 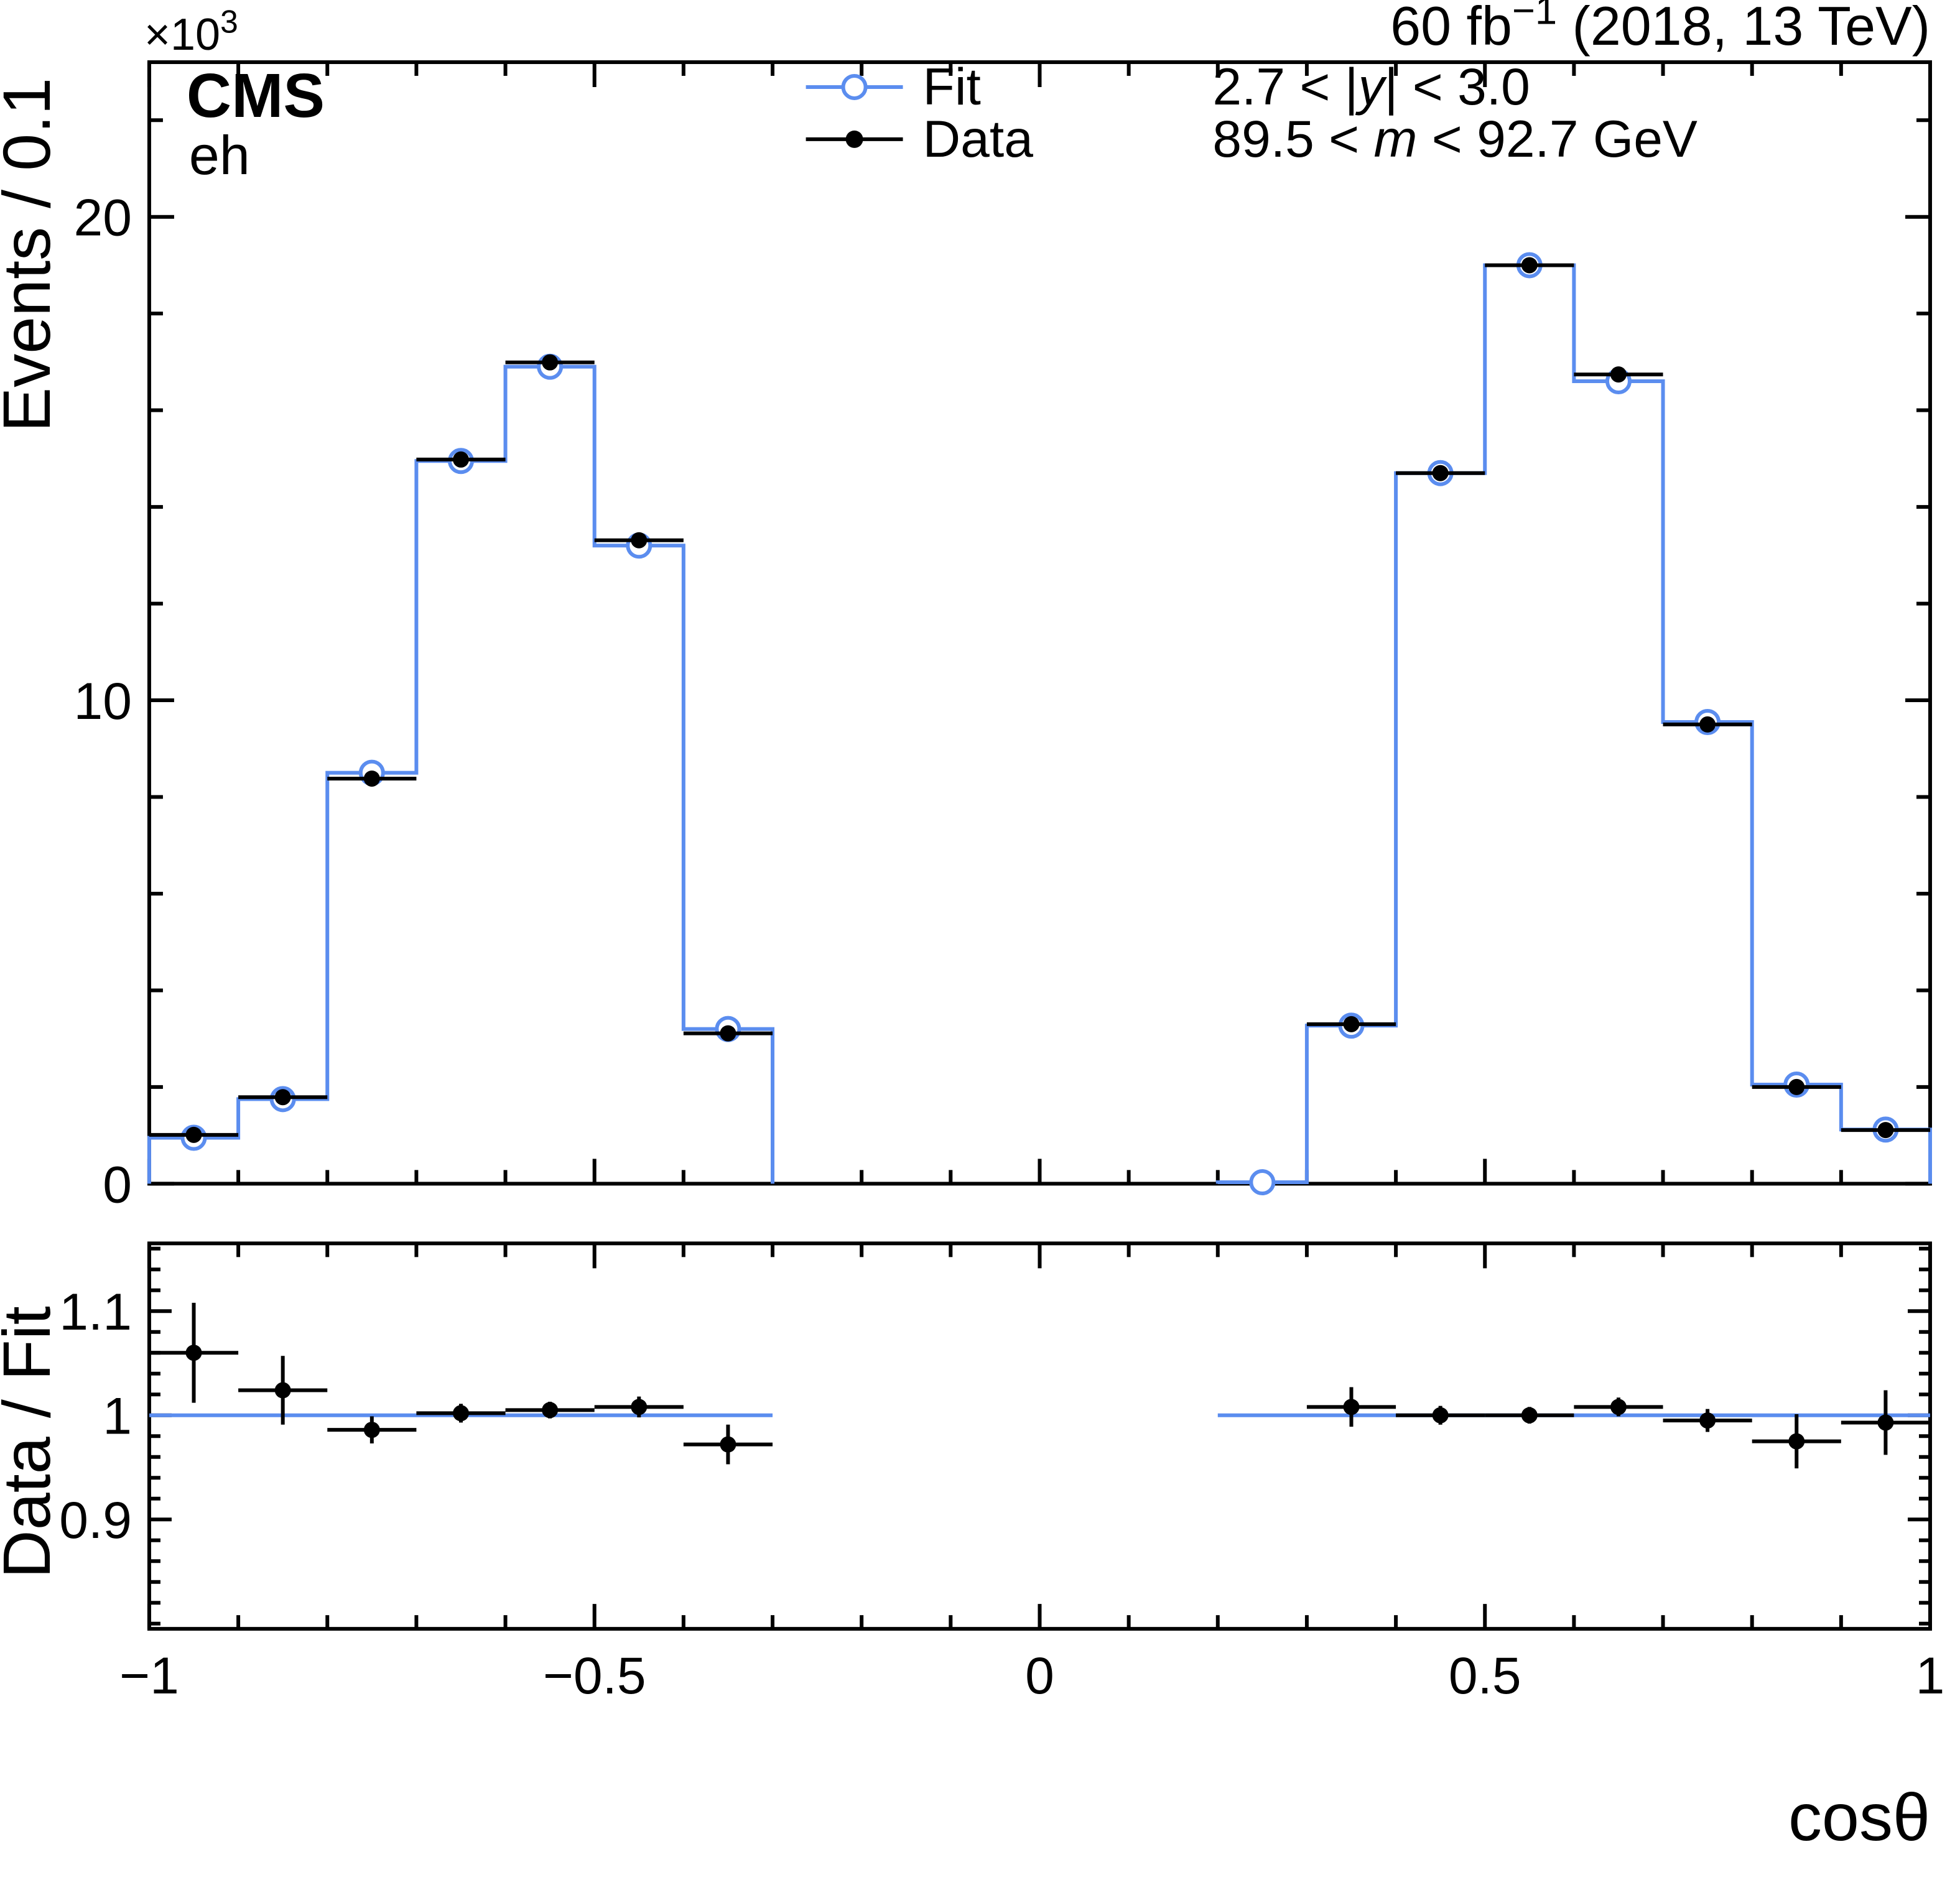 What do you see at coordinates (191, 32) in the screenshot?
I see `y-scale-label: ×10³` at bounding box center [191, 32].